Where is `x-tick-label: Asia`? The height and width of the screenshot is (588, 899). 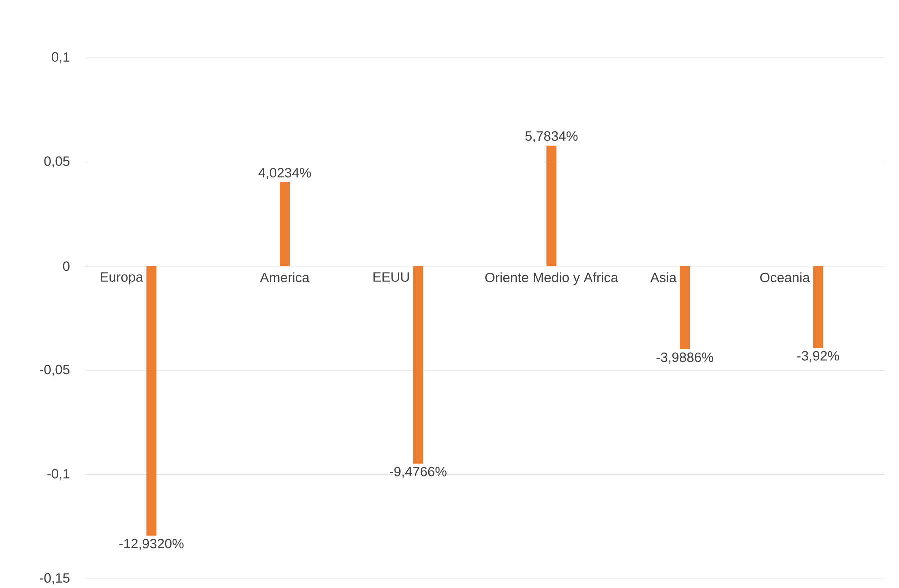
x-tick-label: Asia is located at coordinates (663, 277).